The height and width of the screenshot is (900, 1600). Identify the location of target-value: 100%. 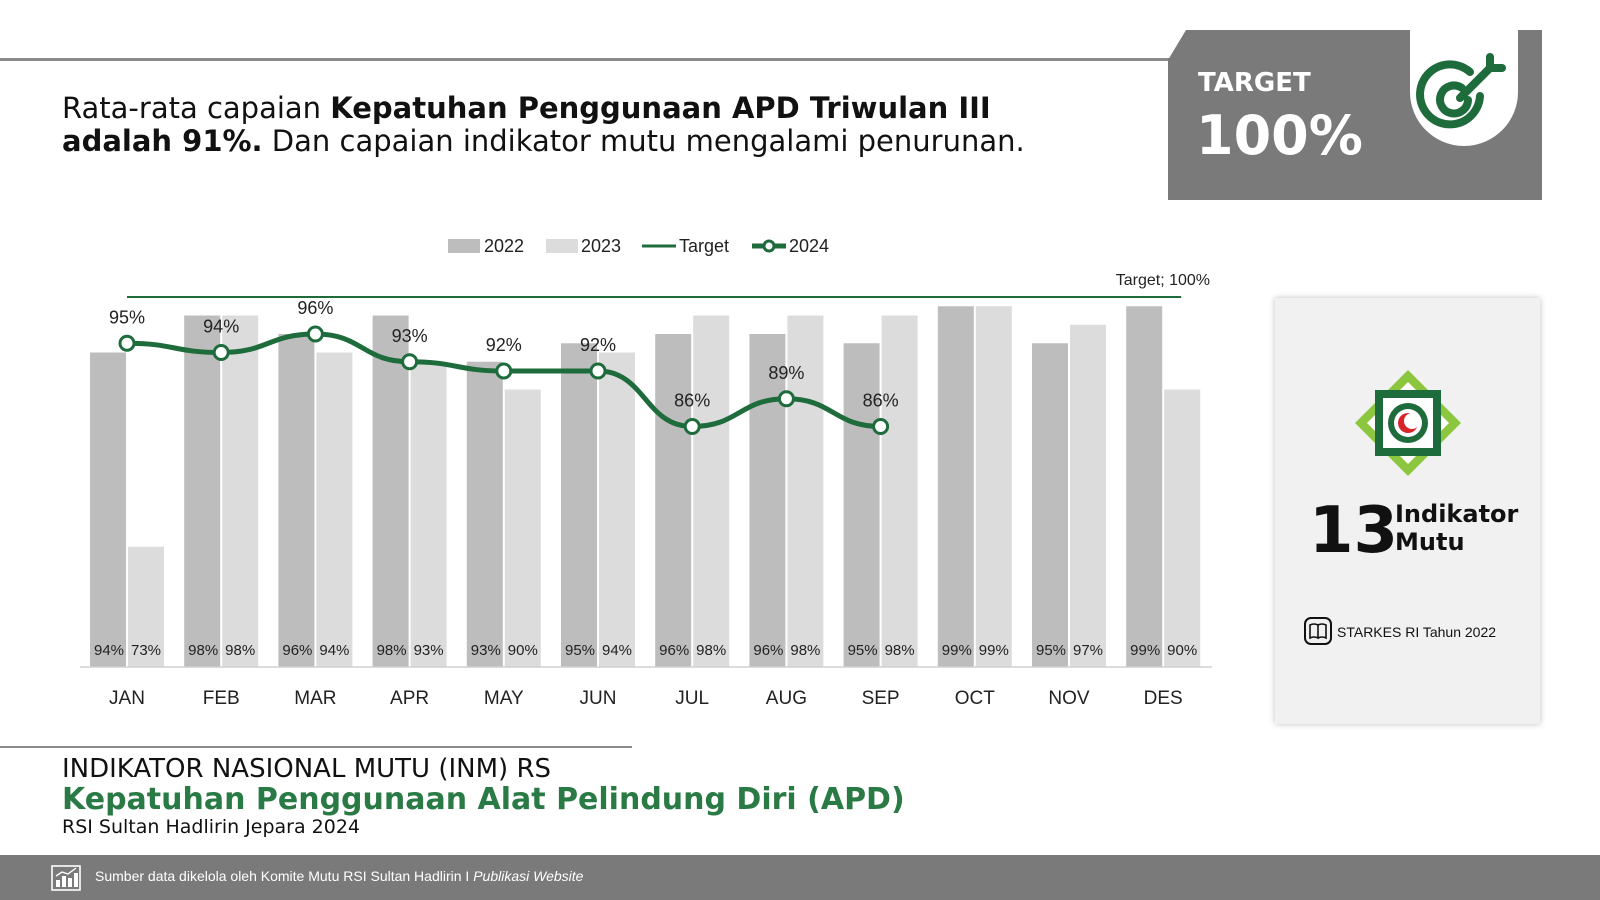
(1279, 135).